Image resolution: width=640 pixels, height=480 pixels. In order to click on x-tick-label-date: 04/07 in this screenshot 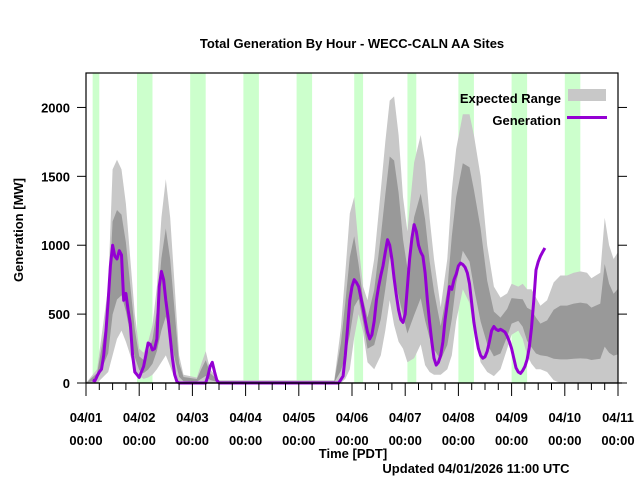, I will do `click(405, 417)`.